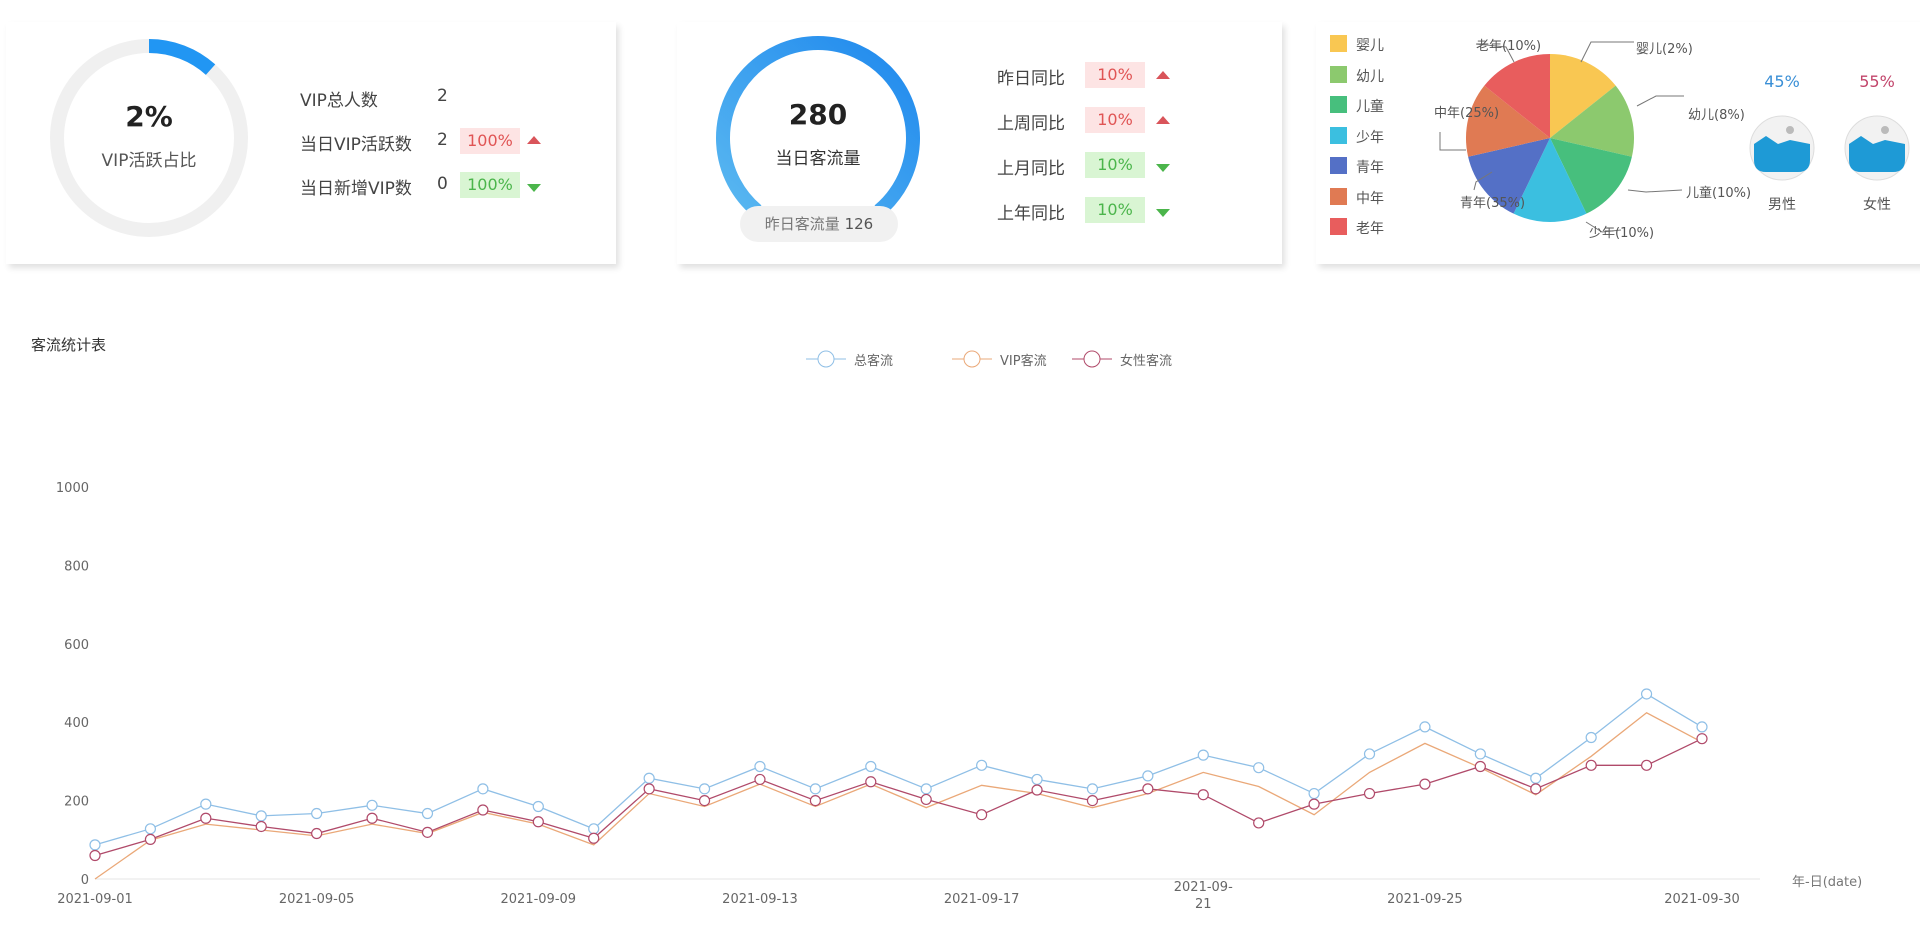 Image resolution: width=1920 pixels, height=928 pixels. I want to click on chart-legend-item: 女性客流, so click(1122, 359).